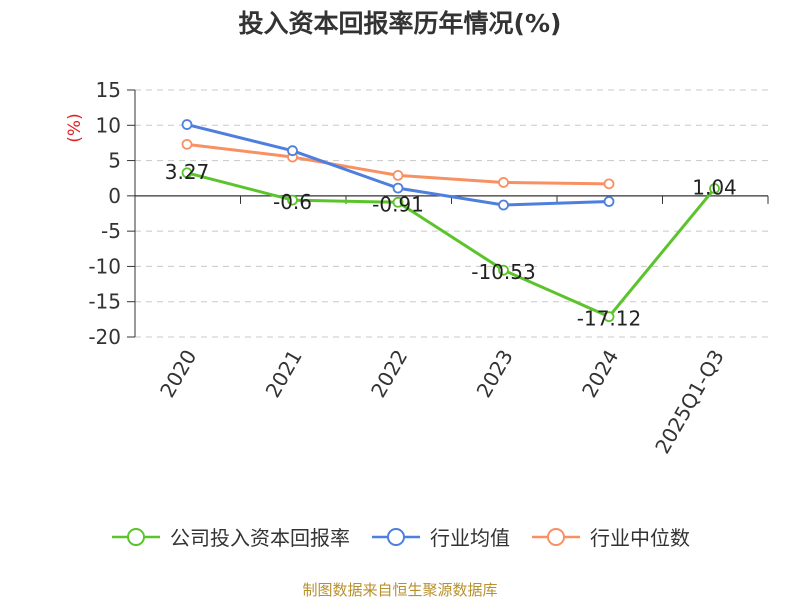  I want to click on y-tick-label: -15, so click(104, 302).